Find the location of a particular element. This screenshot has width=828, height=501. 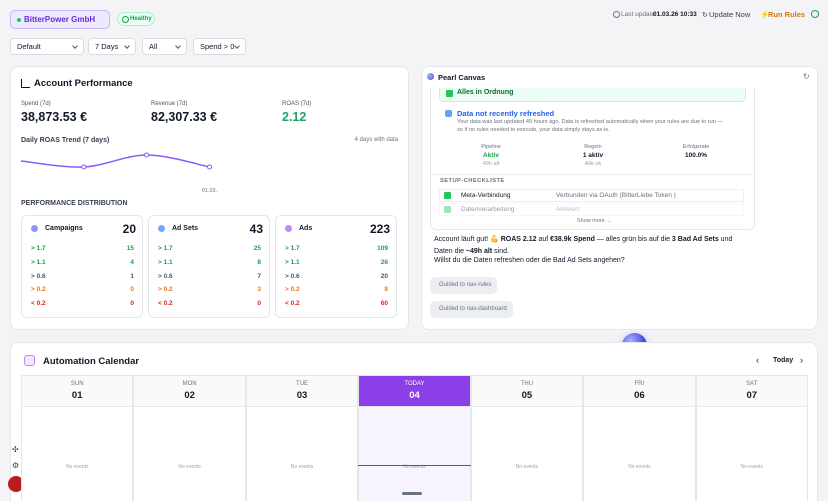

metric-value: 38,873.53 € is located at coordinates (54, 117).